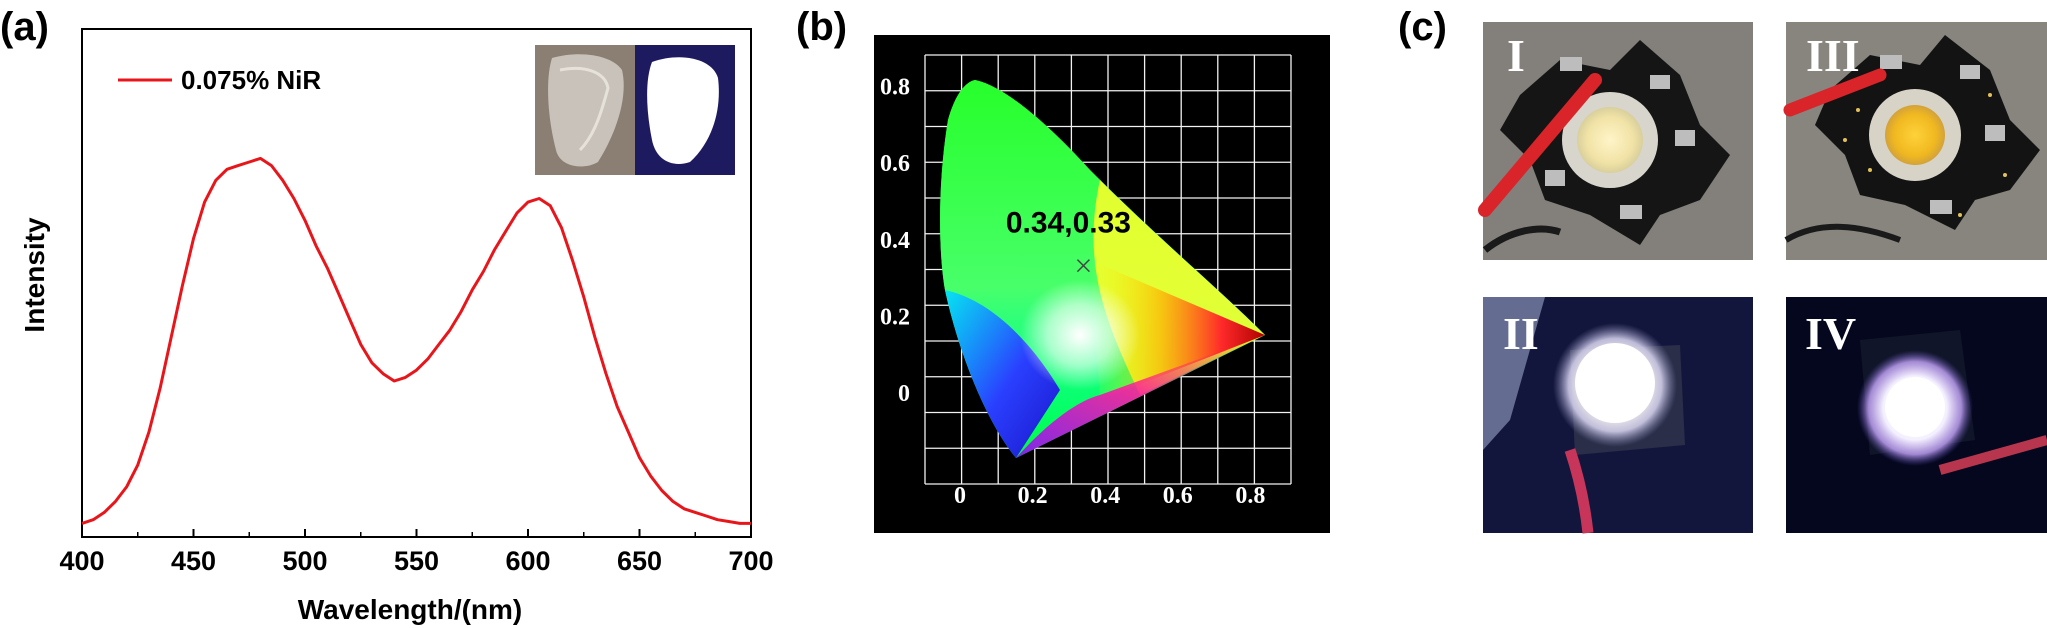  Describe the element at coordinates (904, 394) in the screenshot. I see `cie-y-tick-0: 0` at that location.